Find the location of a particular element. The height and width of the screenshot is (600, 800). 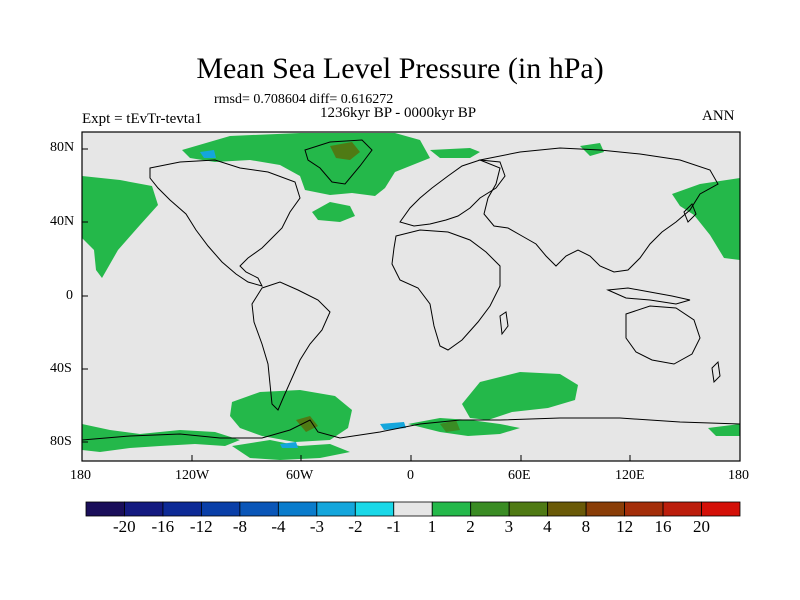

colorbar-label: -1 is located at coordinates (393, 526).